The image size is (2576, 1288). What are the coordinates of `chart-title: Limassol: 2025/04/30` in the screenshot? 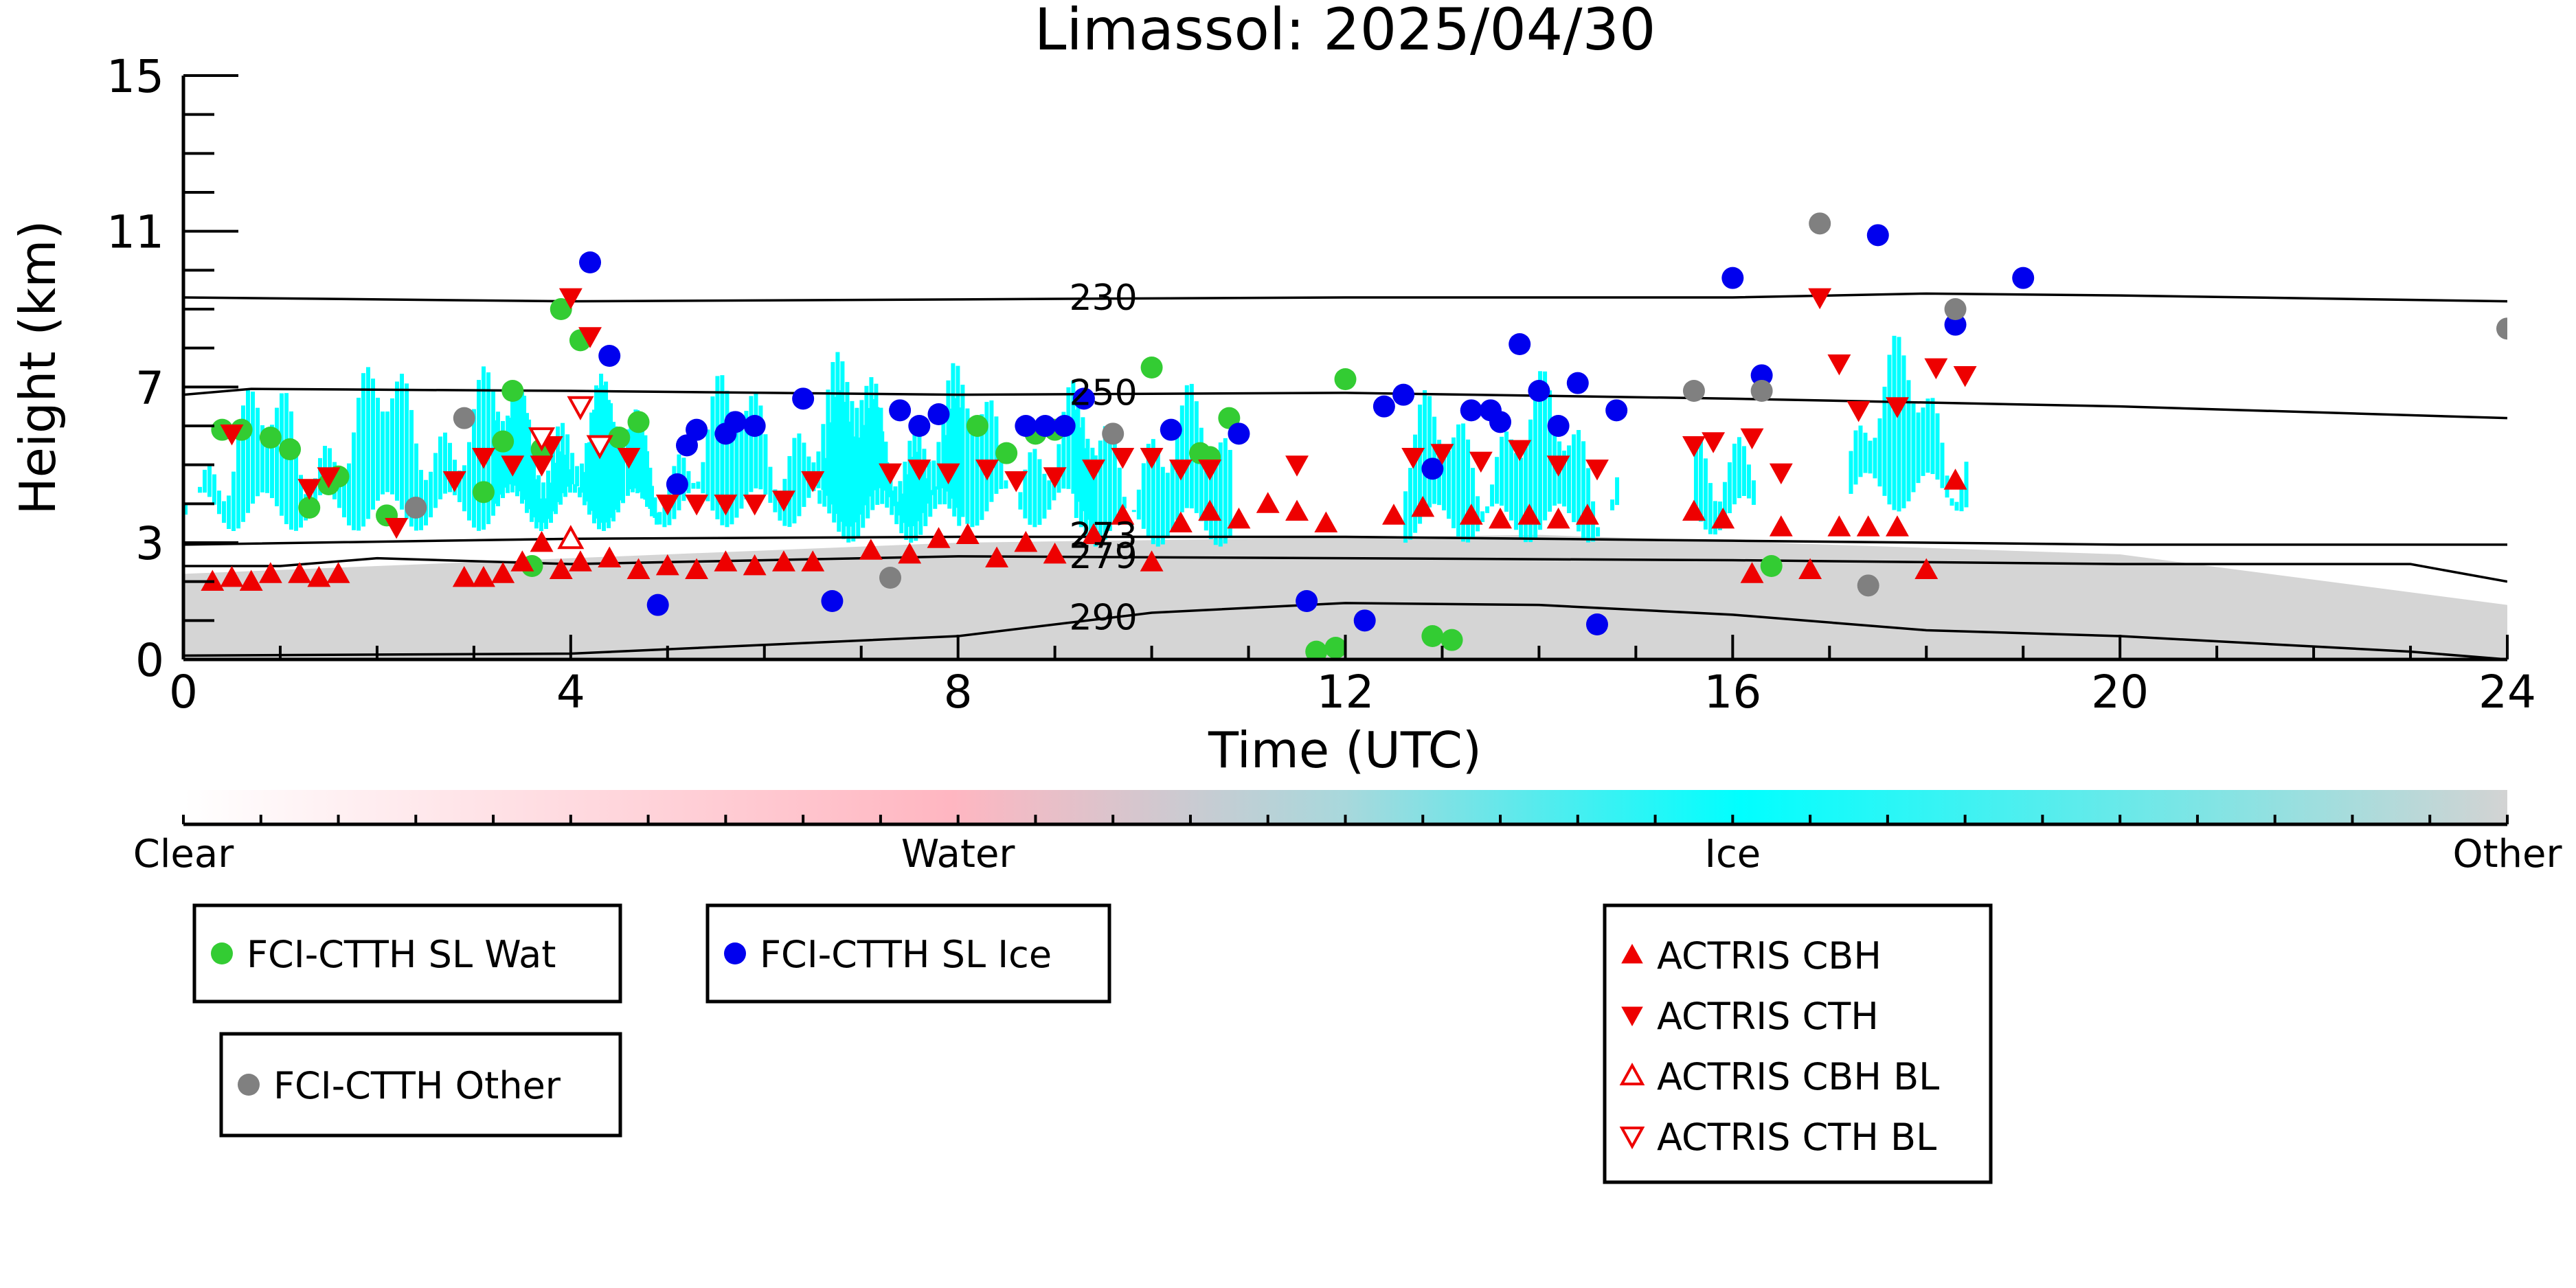 It's located at (1345, 31).